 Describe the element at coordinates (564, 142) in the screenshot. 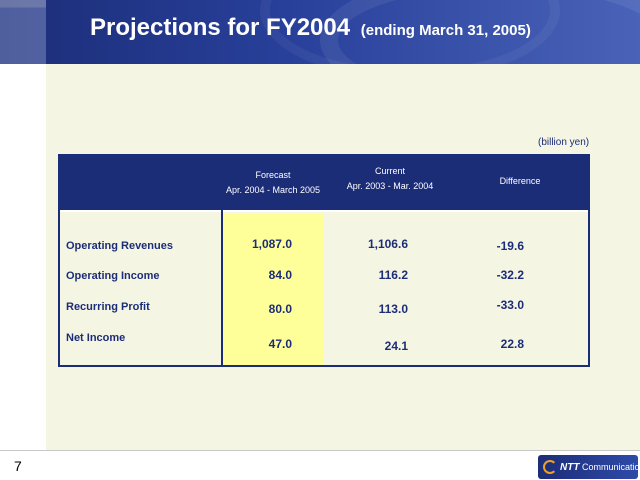

I see `unit-label: (billion yen)` at that location.